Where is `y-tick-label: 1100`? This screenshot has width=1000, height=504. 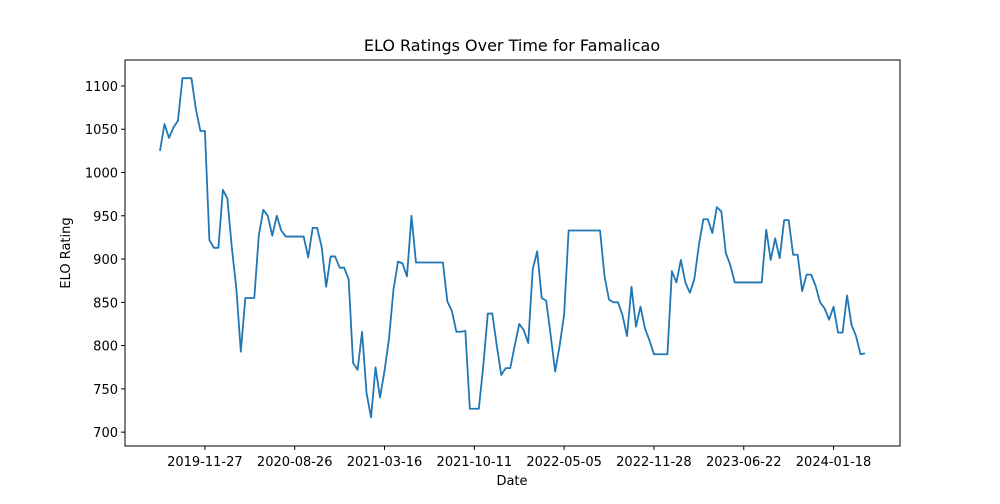
y-tick-label: 1100 is located at coordinates (101, 87).